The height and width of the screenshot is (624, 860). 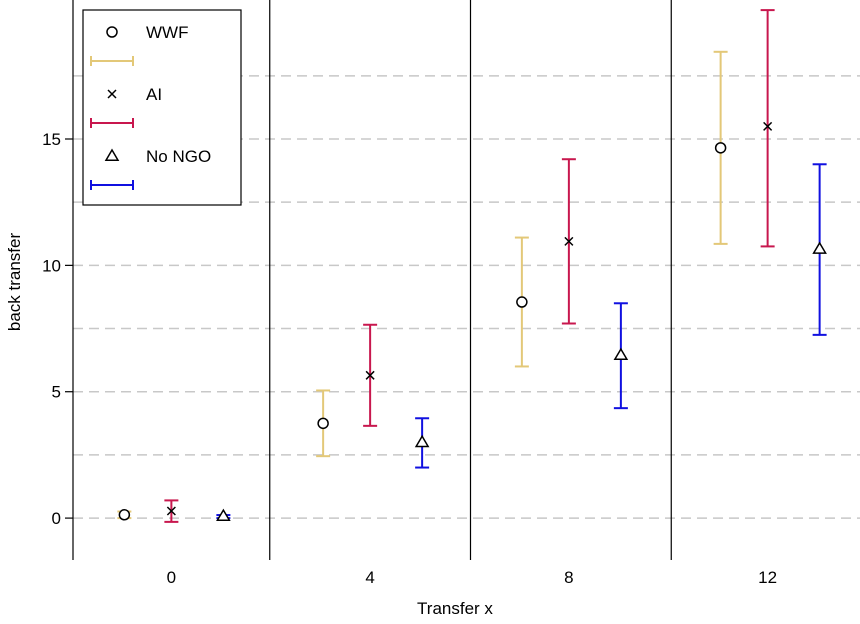 I want to click on legend-label: WWF, so click(x=167, y=32).